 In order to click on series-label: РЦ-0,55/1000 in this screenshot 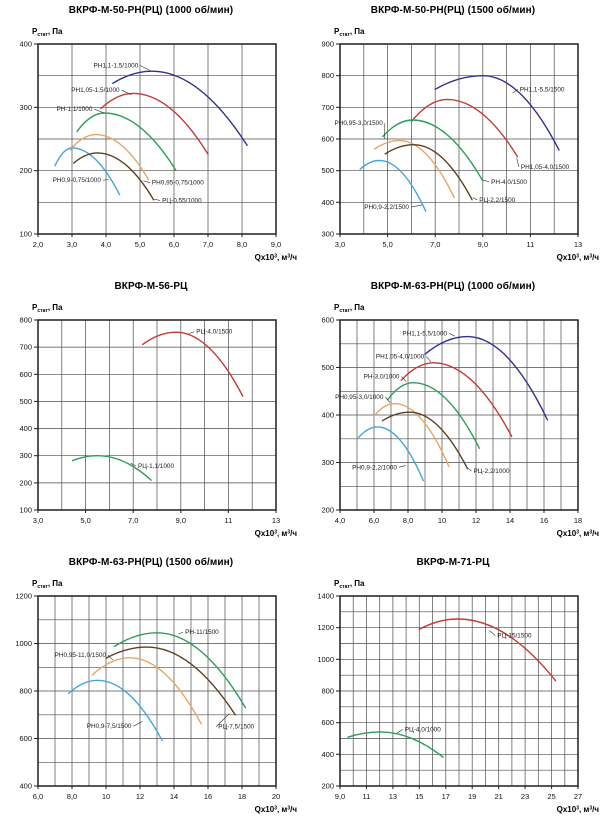, I will do `click(182, 200)`.